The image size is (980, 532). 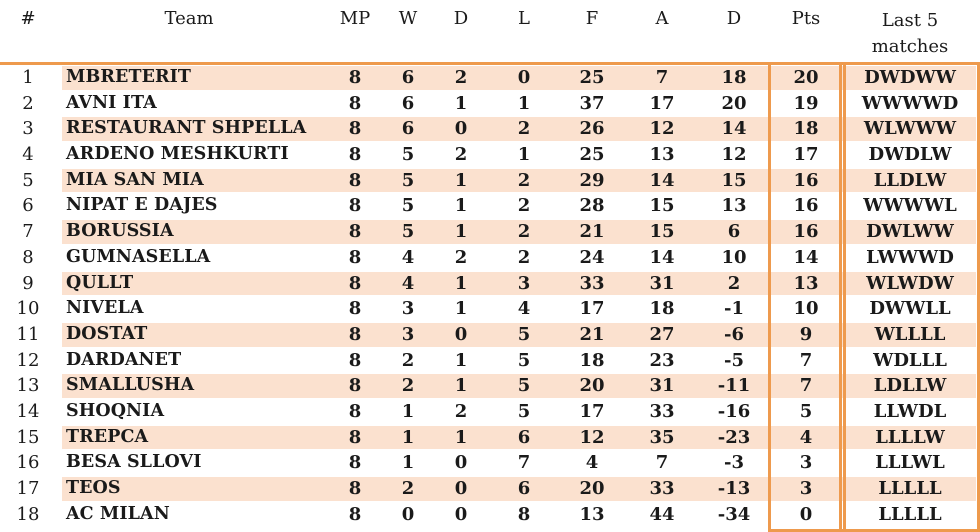 I want to click on goal-difference-cell: -5, so click(x=734, y=360).